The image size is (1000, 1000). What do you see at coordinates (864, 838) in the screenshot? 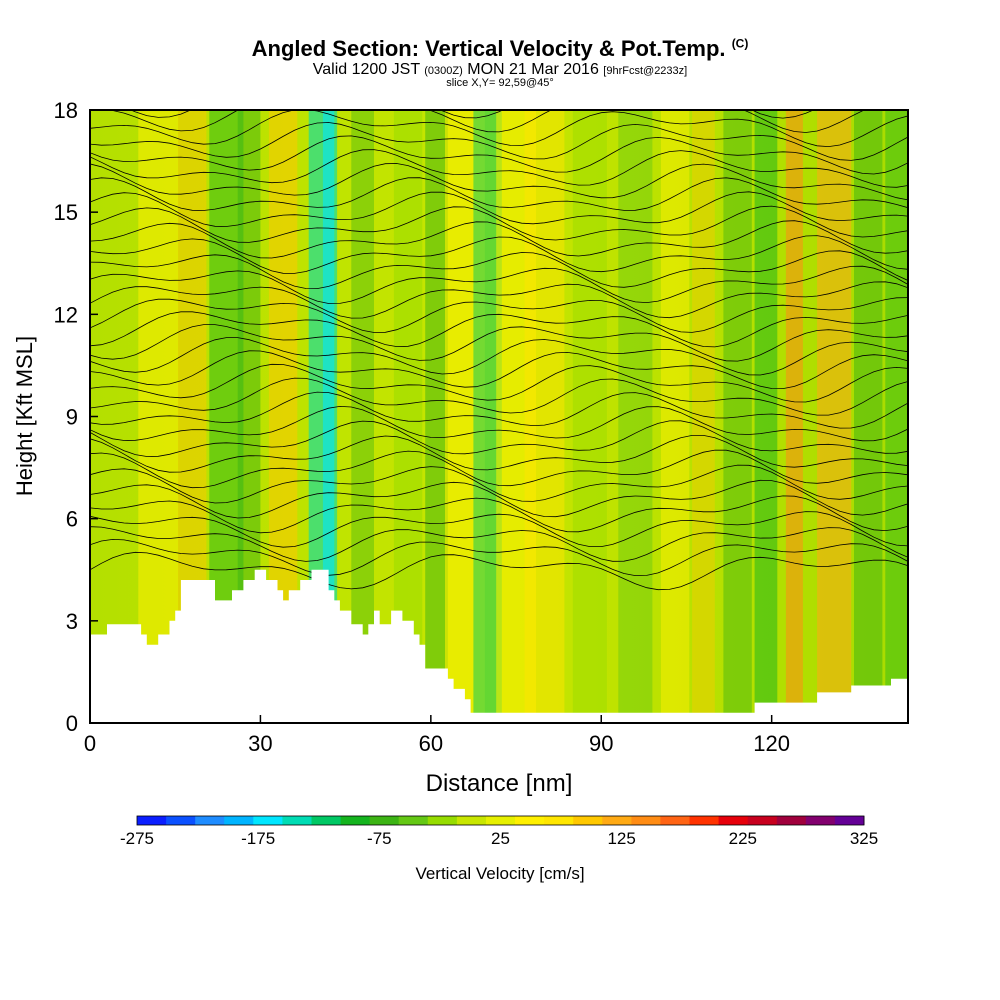
I see `colorbar-tick-label: 325` at bounding box center [864, 838].